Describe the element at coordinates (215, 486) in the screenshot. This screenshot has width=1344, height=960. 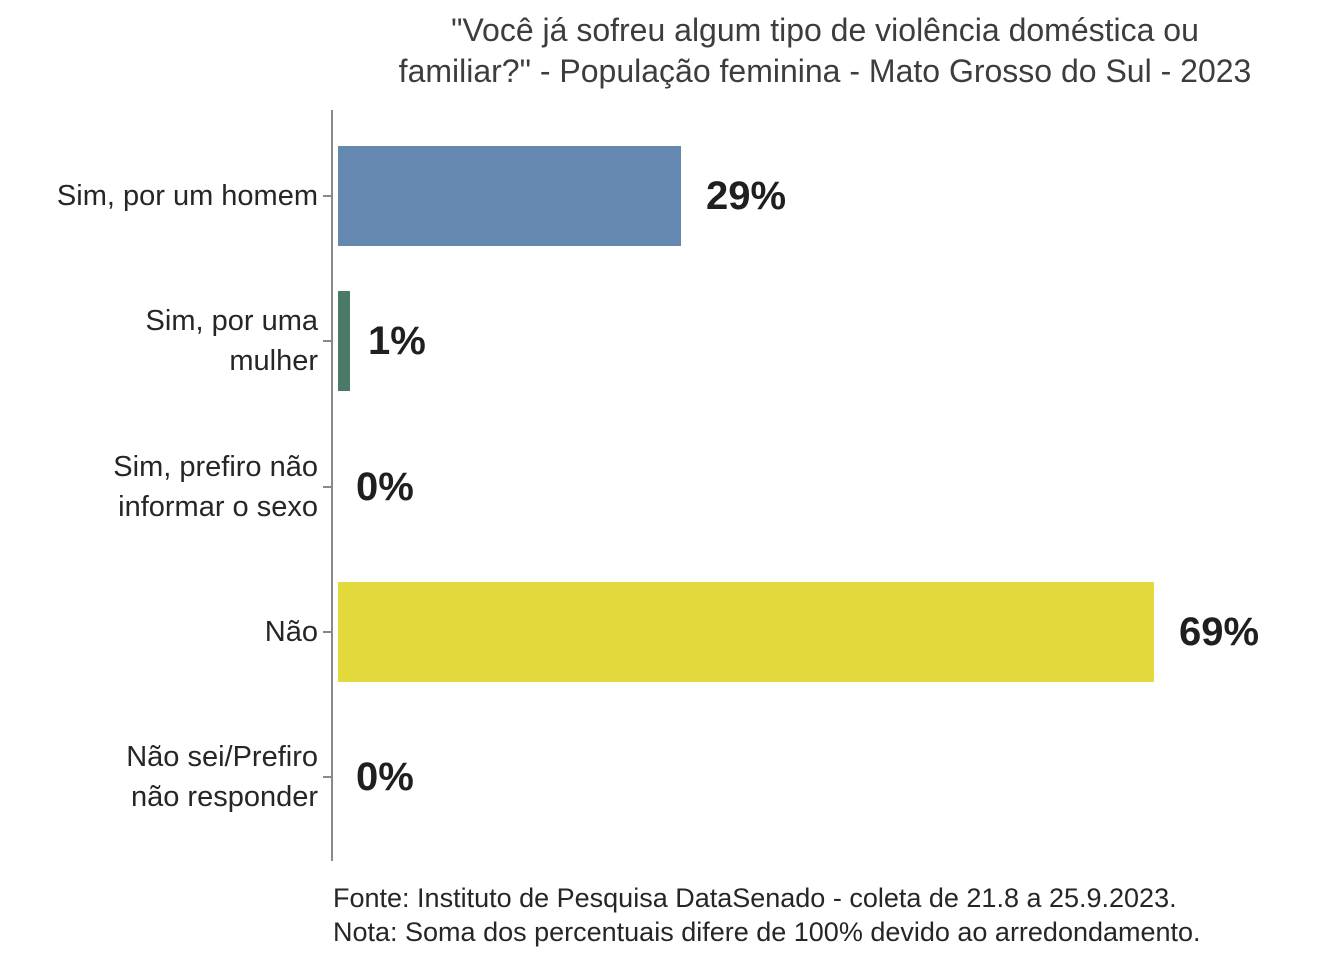
I see `category-label: Sim, prefiro não informar o sexo` at that location.